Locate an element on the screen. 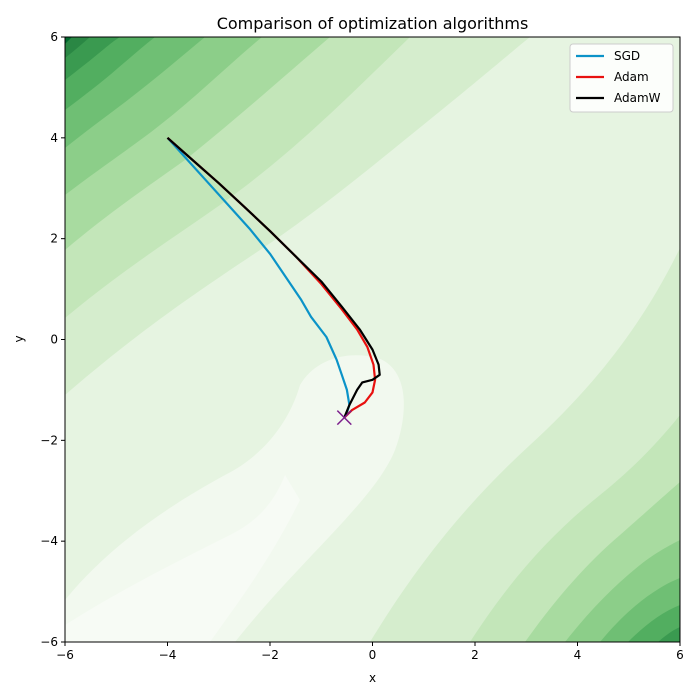 The image size is (700, 700). minimum-marker is located at coordinates (344, 418).